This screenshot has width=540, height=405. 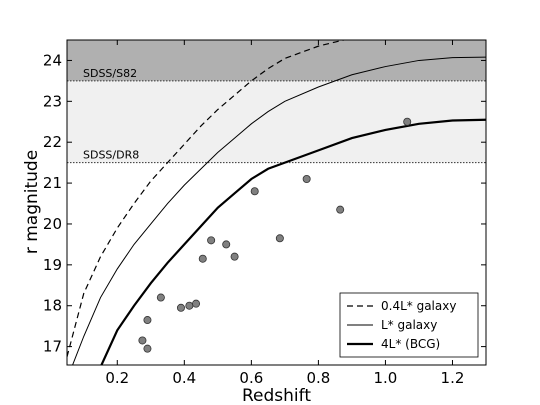 I want to click on y-tick-label-2: 19, so click(x=52, y=265).